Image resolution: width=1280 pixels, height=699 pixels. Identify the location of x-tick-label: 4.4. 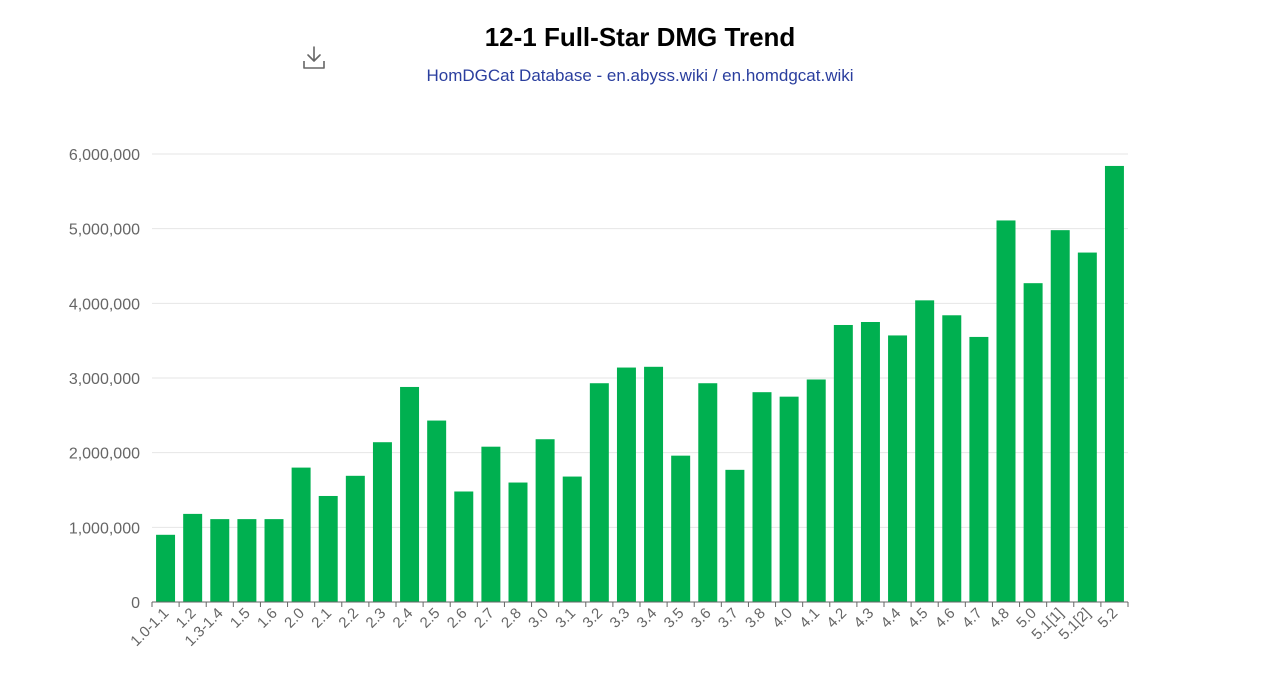
(891, 618).